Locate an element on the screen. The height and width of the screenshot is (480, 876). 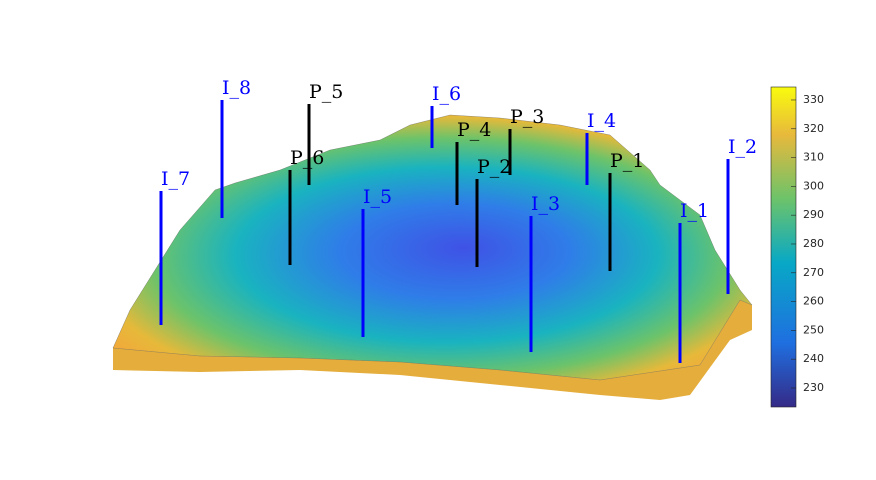
colorbar is located at coordinates (783, 247).